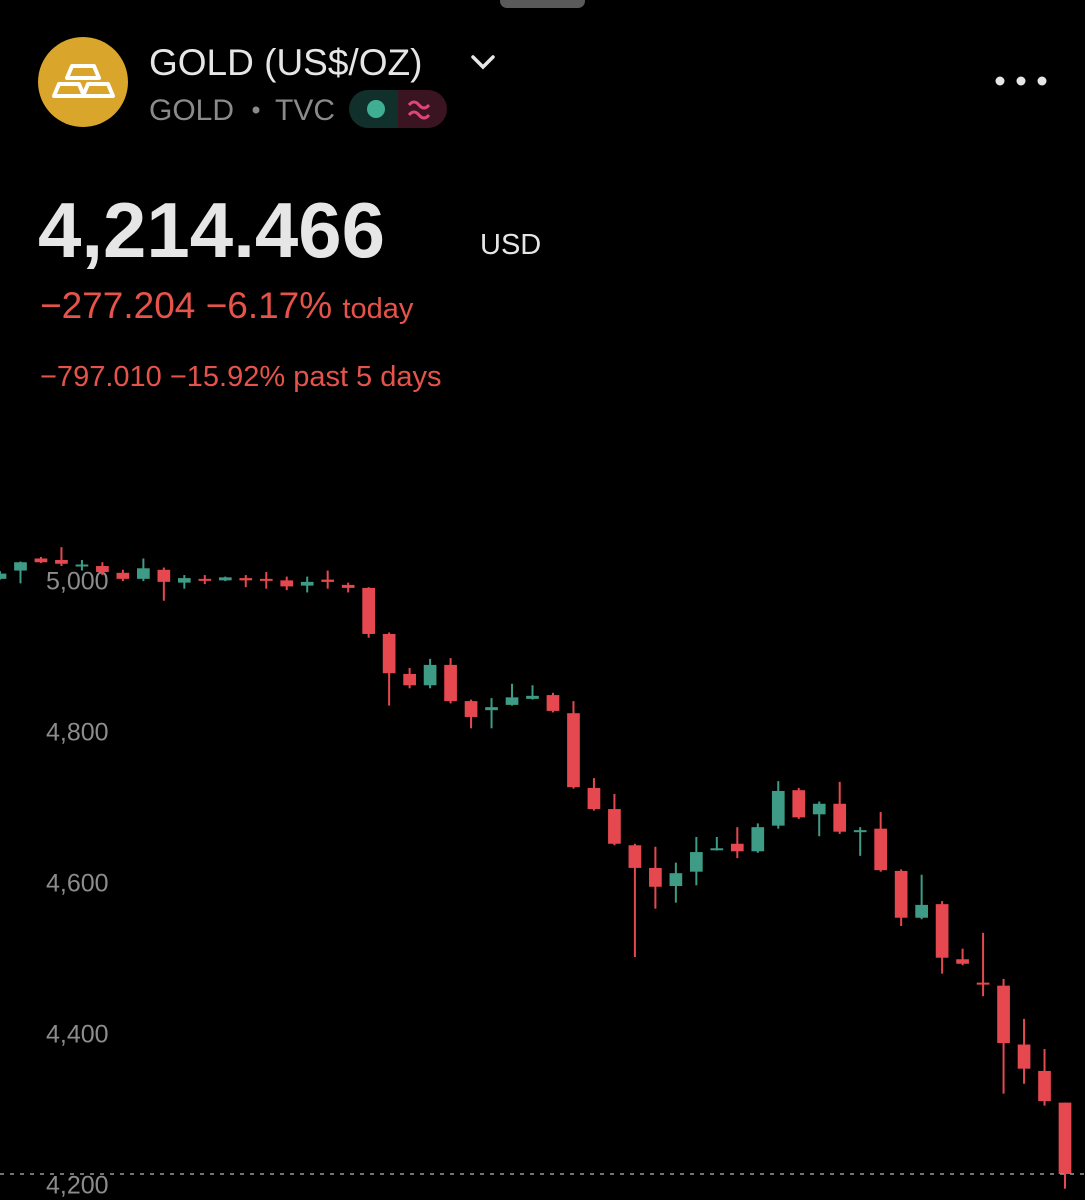 This screenshot has width=1085, height=1200. Describe the element at coordinates (398, 109) in the screenshot. I see `status-pill` at that location.